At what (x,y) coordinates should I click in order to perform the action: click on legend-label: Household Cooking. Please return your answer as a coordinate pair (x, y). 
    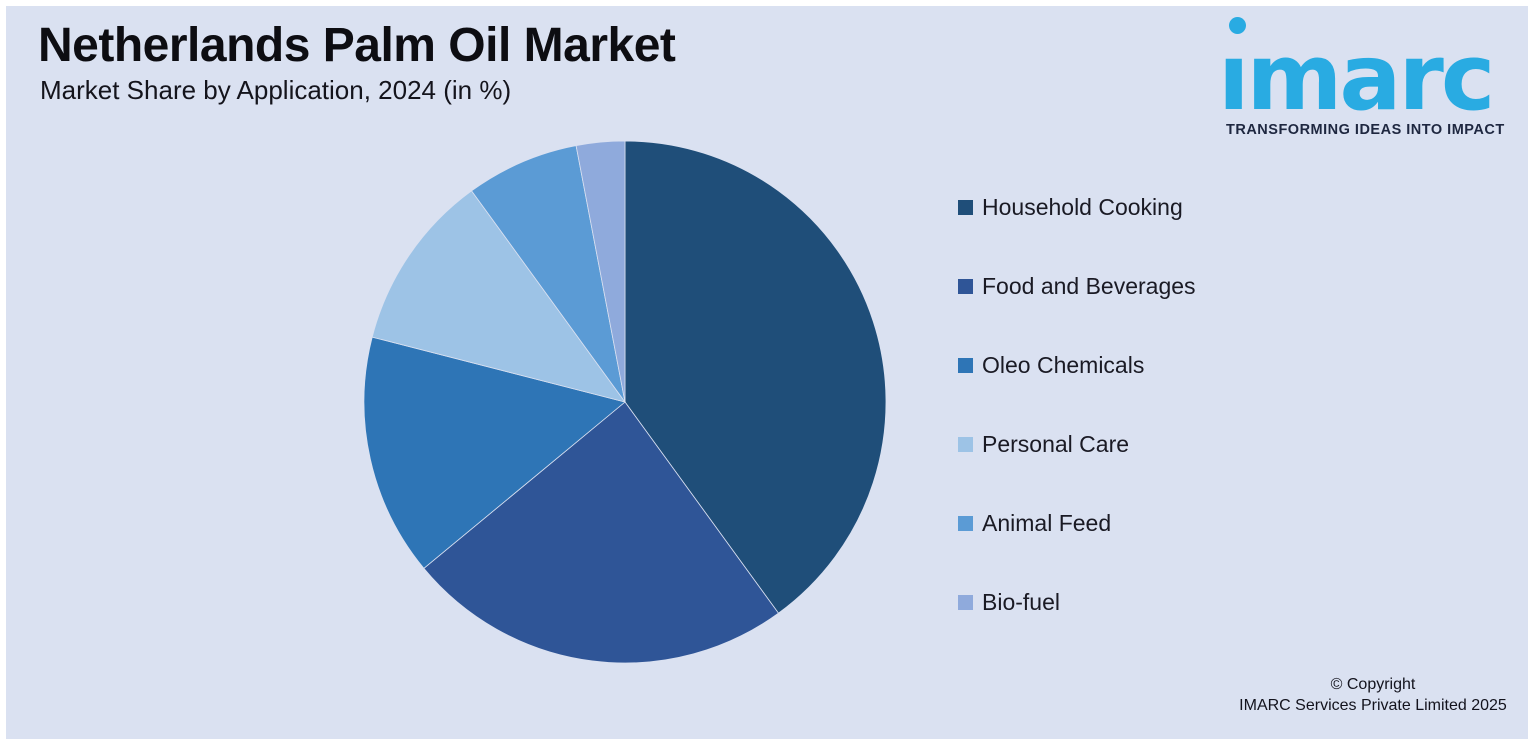
    Looking at the image, I should click on (1082, 206).